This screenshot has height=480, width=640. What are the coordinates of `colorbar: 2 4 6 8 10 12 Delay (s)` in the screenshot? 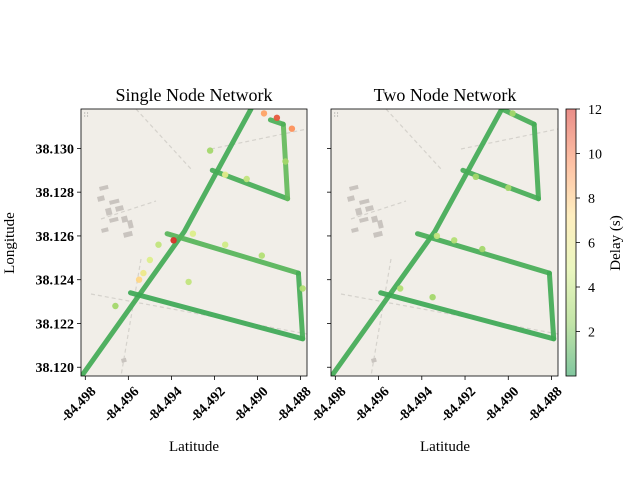 It's located at (594, 240).